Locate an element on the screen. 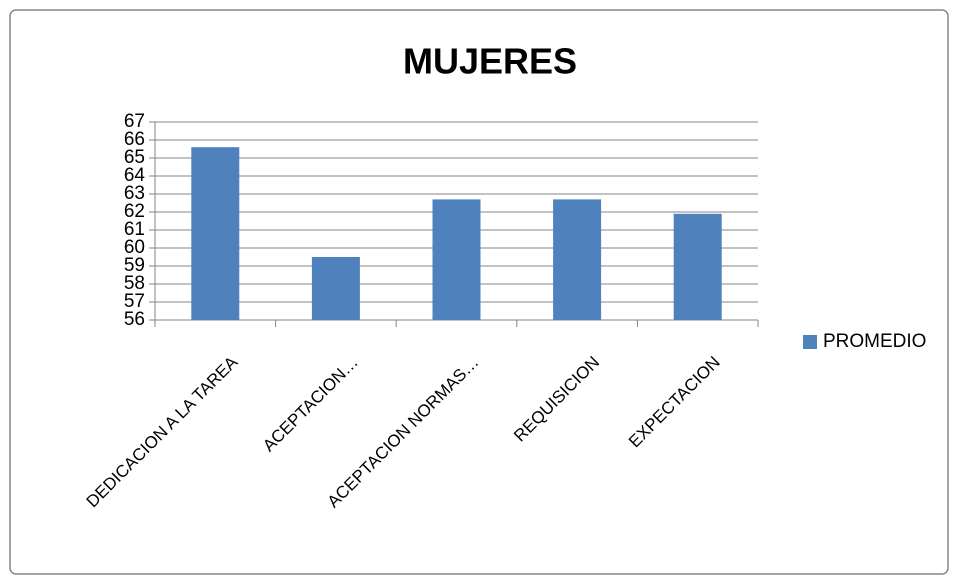  y-tick-label: 66 is located at coordinates (134, 139).